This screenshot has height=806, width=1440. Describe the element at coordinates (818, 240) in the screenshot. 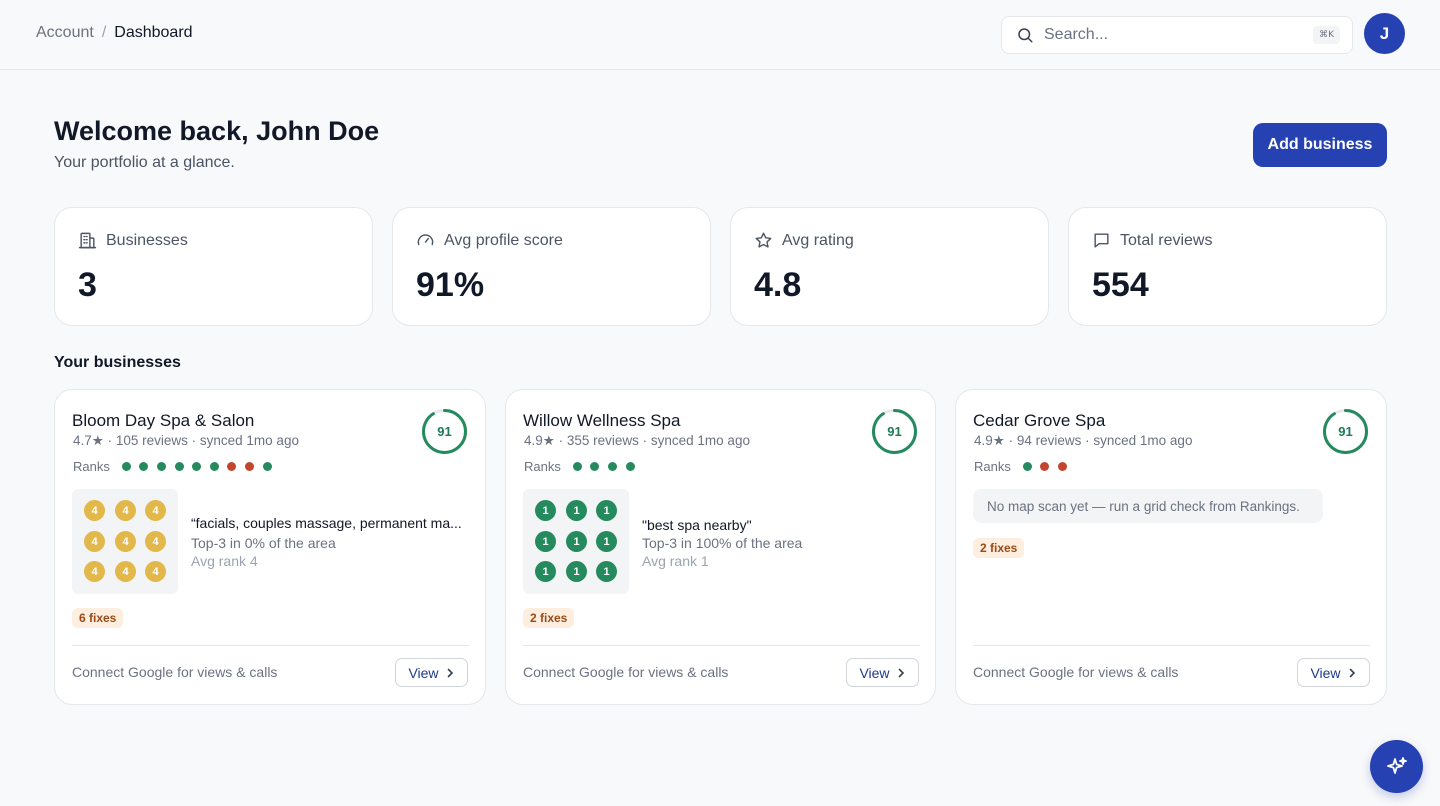

I see `stat-label: Avg rating` at that location.